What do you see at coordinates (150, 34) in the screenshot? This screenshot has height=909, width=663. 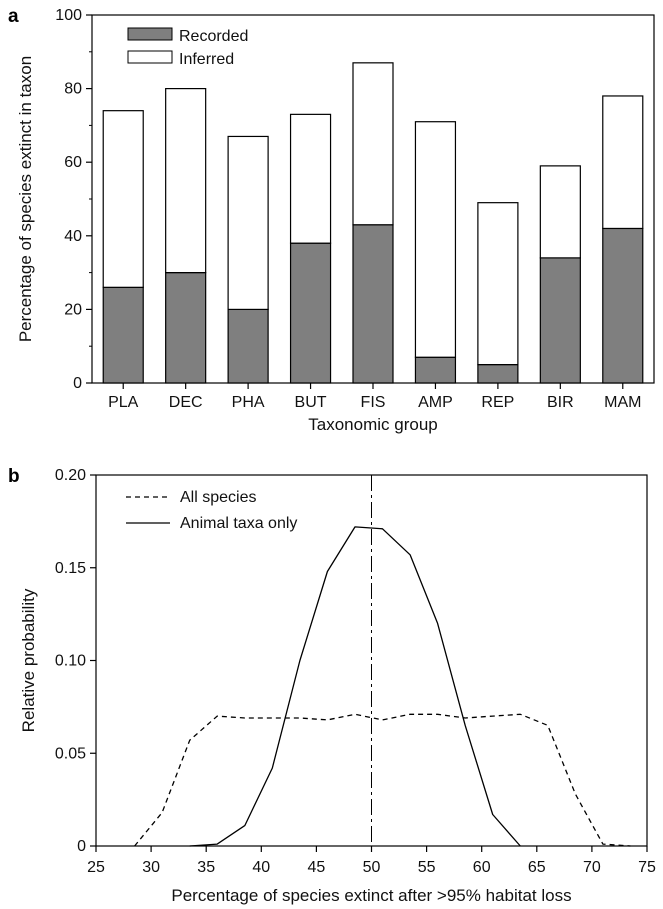 I see `legend-swatch-recorded` at bounding box center [150, 34].